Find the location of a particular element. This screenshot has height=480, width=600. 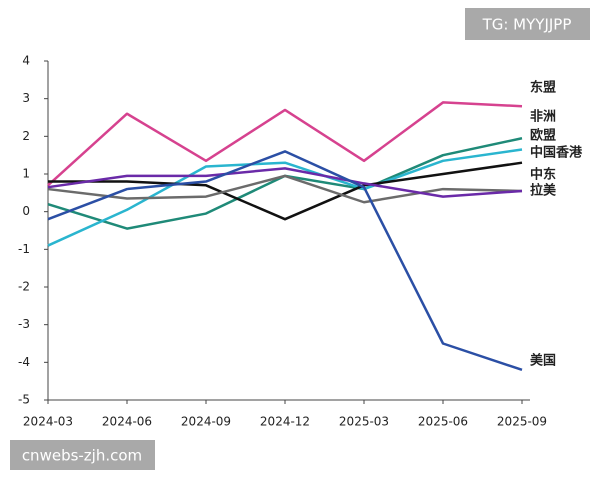

x-tick-label: 2024-03 is located at coordinates (48, 422).